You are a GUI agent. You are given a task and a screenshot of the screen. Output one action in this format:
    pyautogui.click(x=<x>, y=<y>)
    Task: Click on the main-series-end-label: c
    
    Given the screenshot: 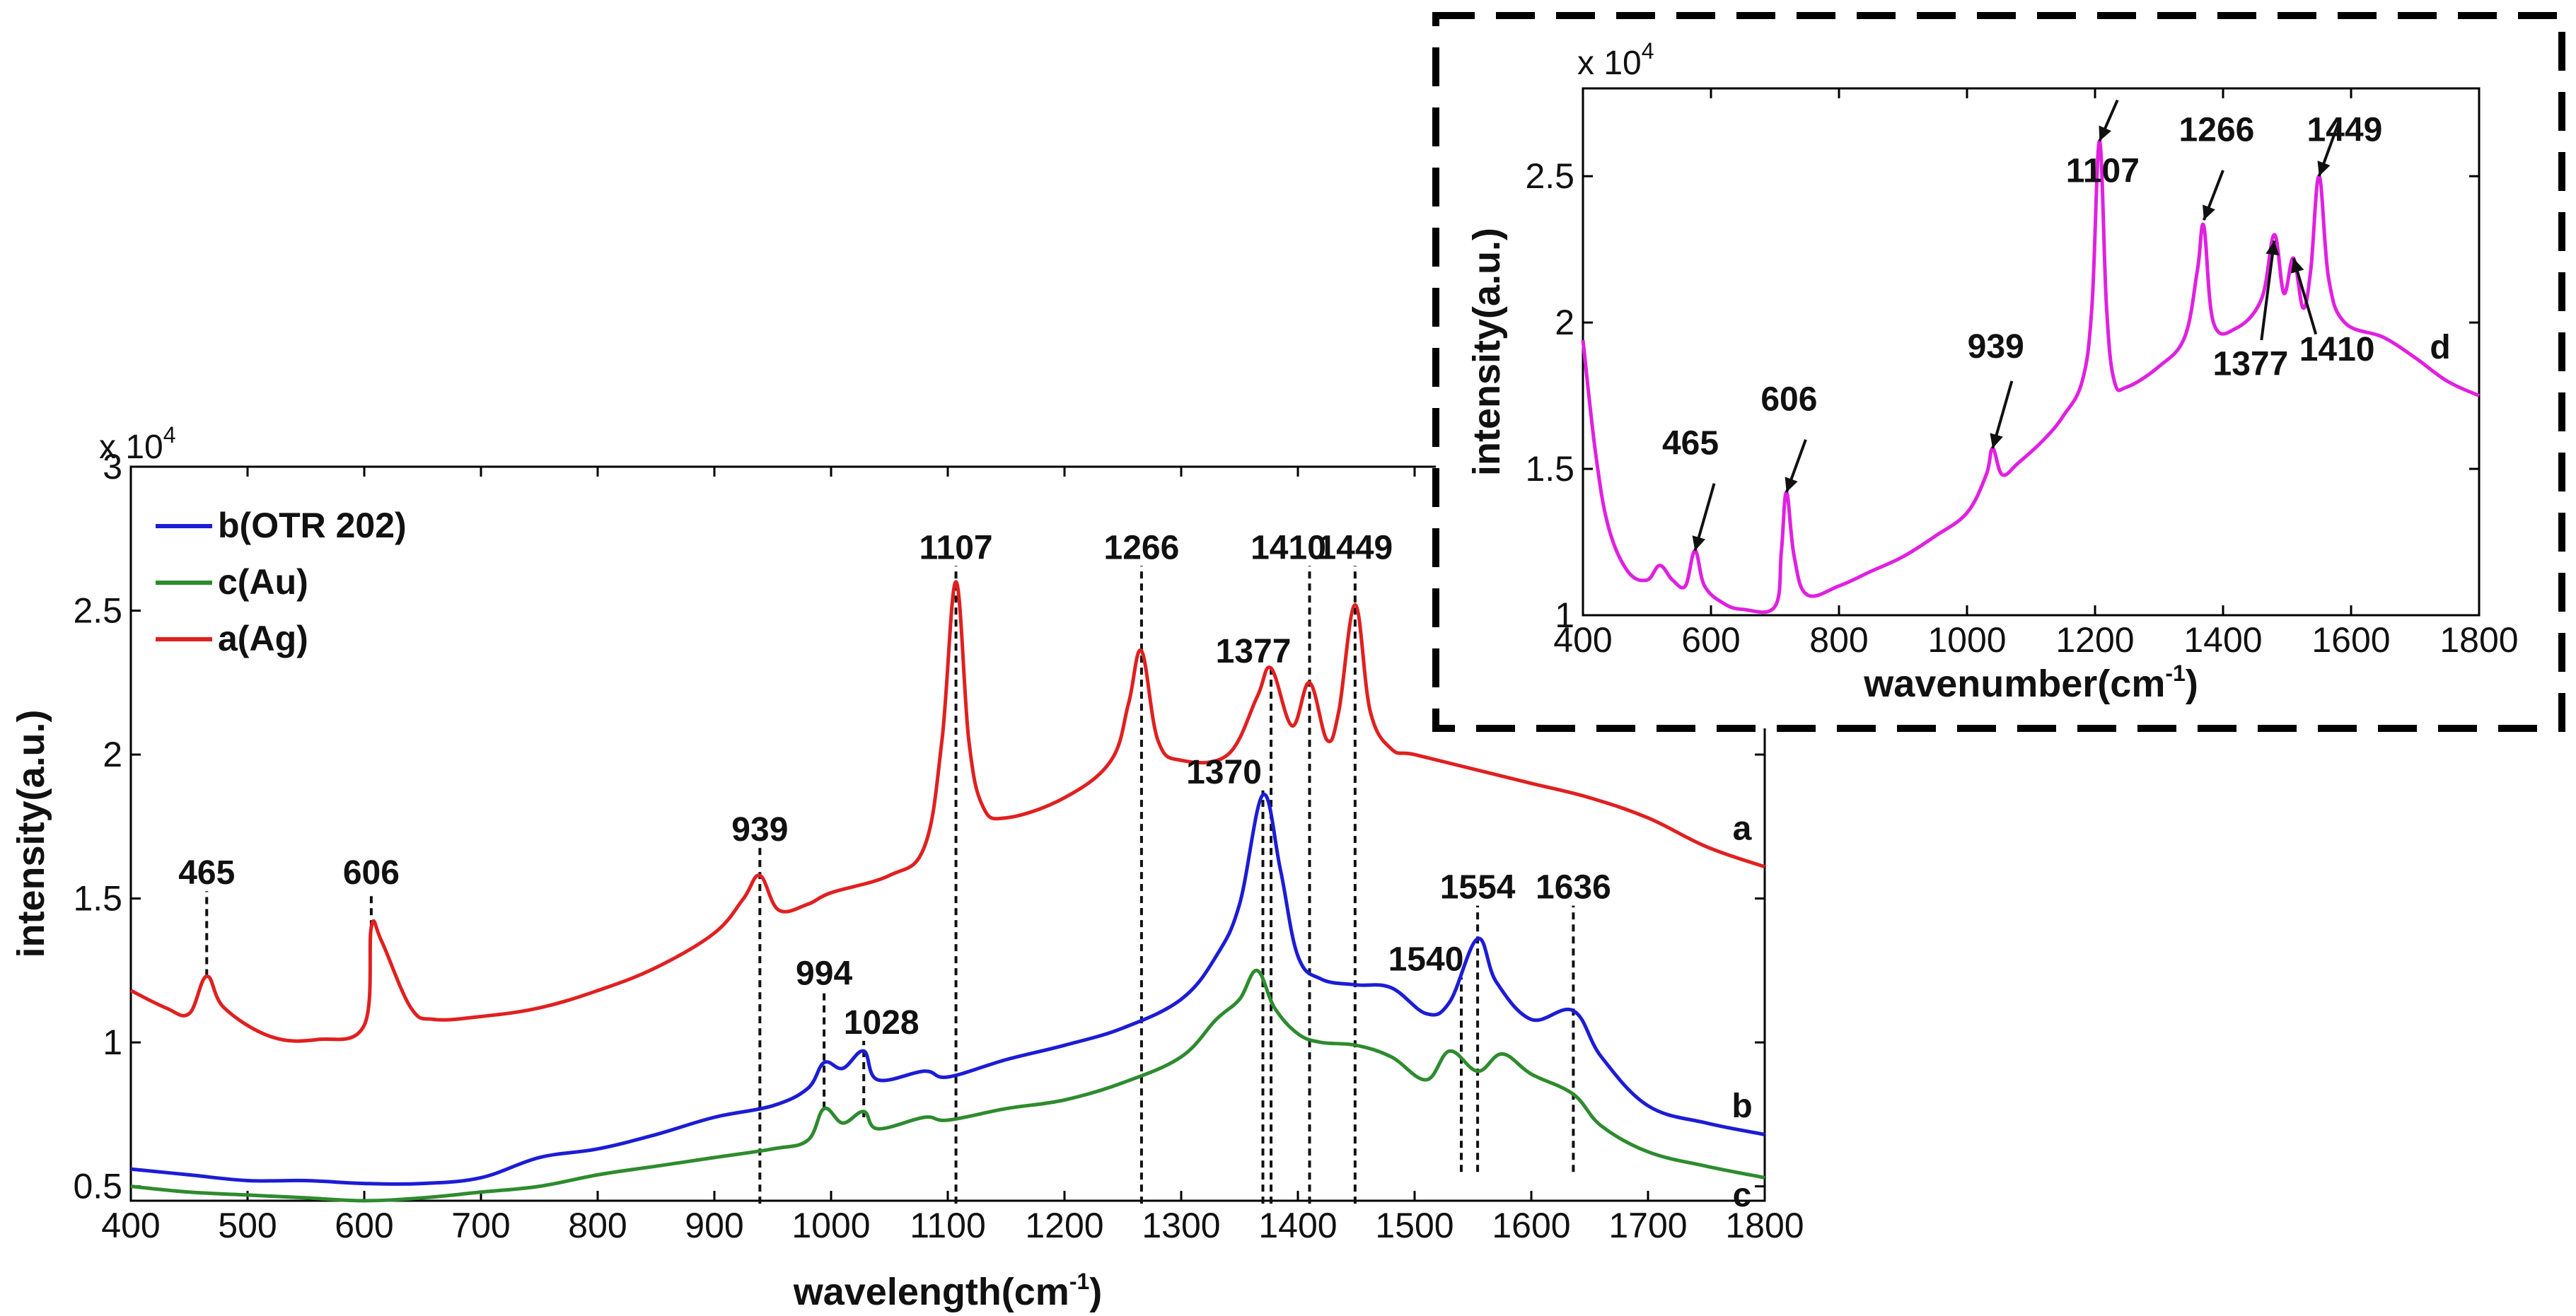 What is the action you would take?
    pyautogui.click(x=1742, y=1195)
    